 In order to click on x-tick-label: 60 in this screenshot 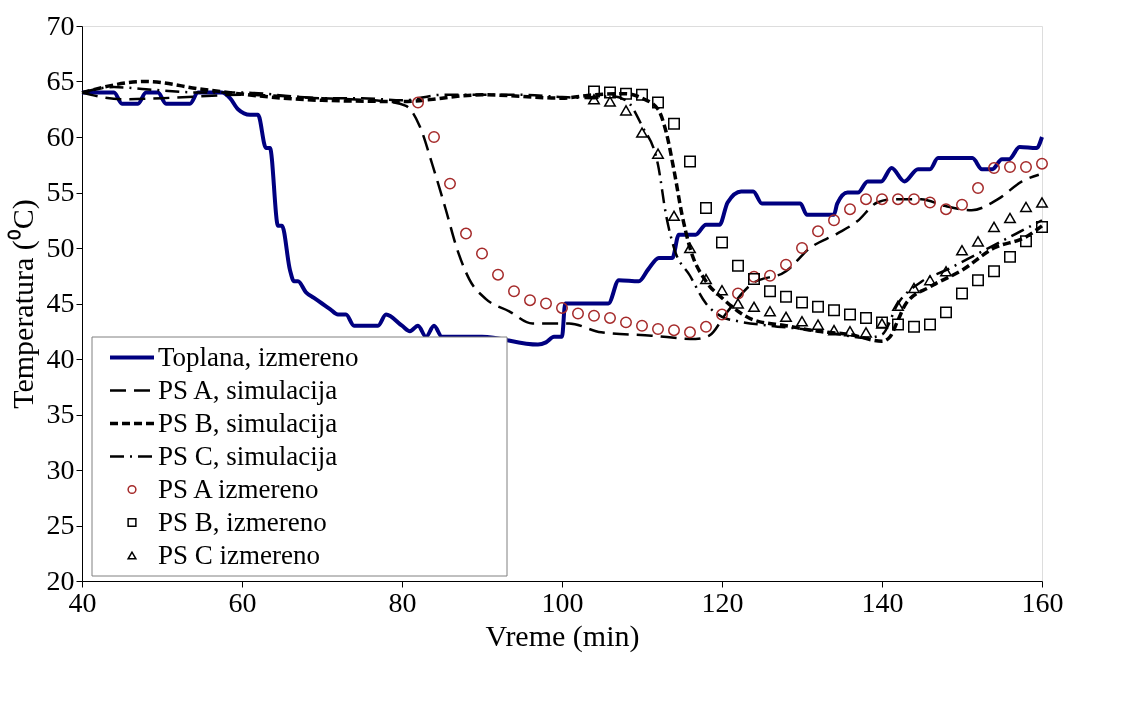, I will do `click(242, 602)`.